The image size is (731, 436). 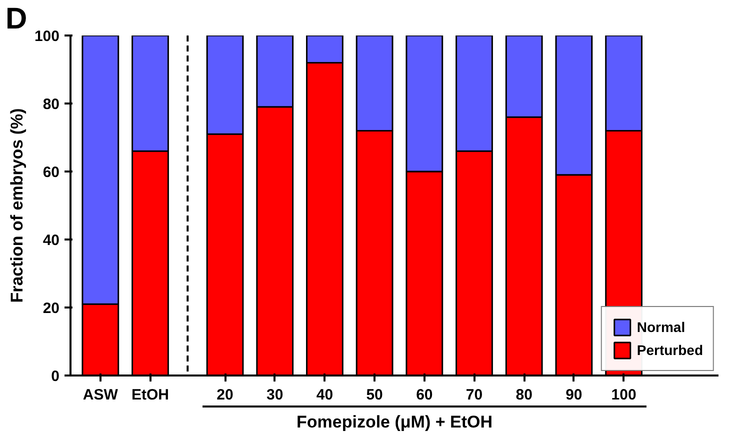 I want to click on x-tick-label: 90, so click(x=574, y=395).